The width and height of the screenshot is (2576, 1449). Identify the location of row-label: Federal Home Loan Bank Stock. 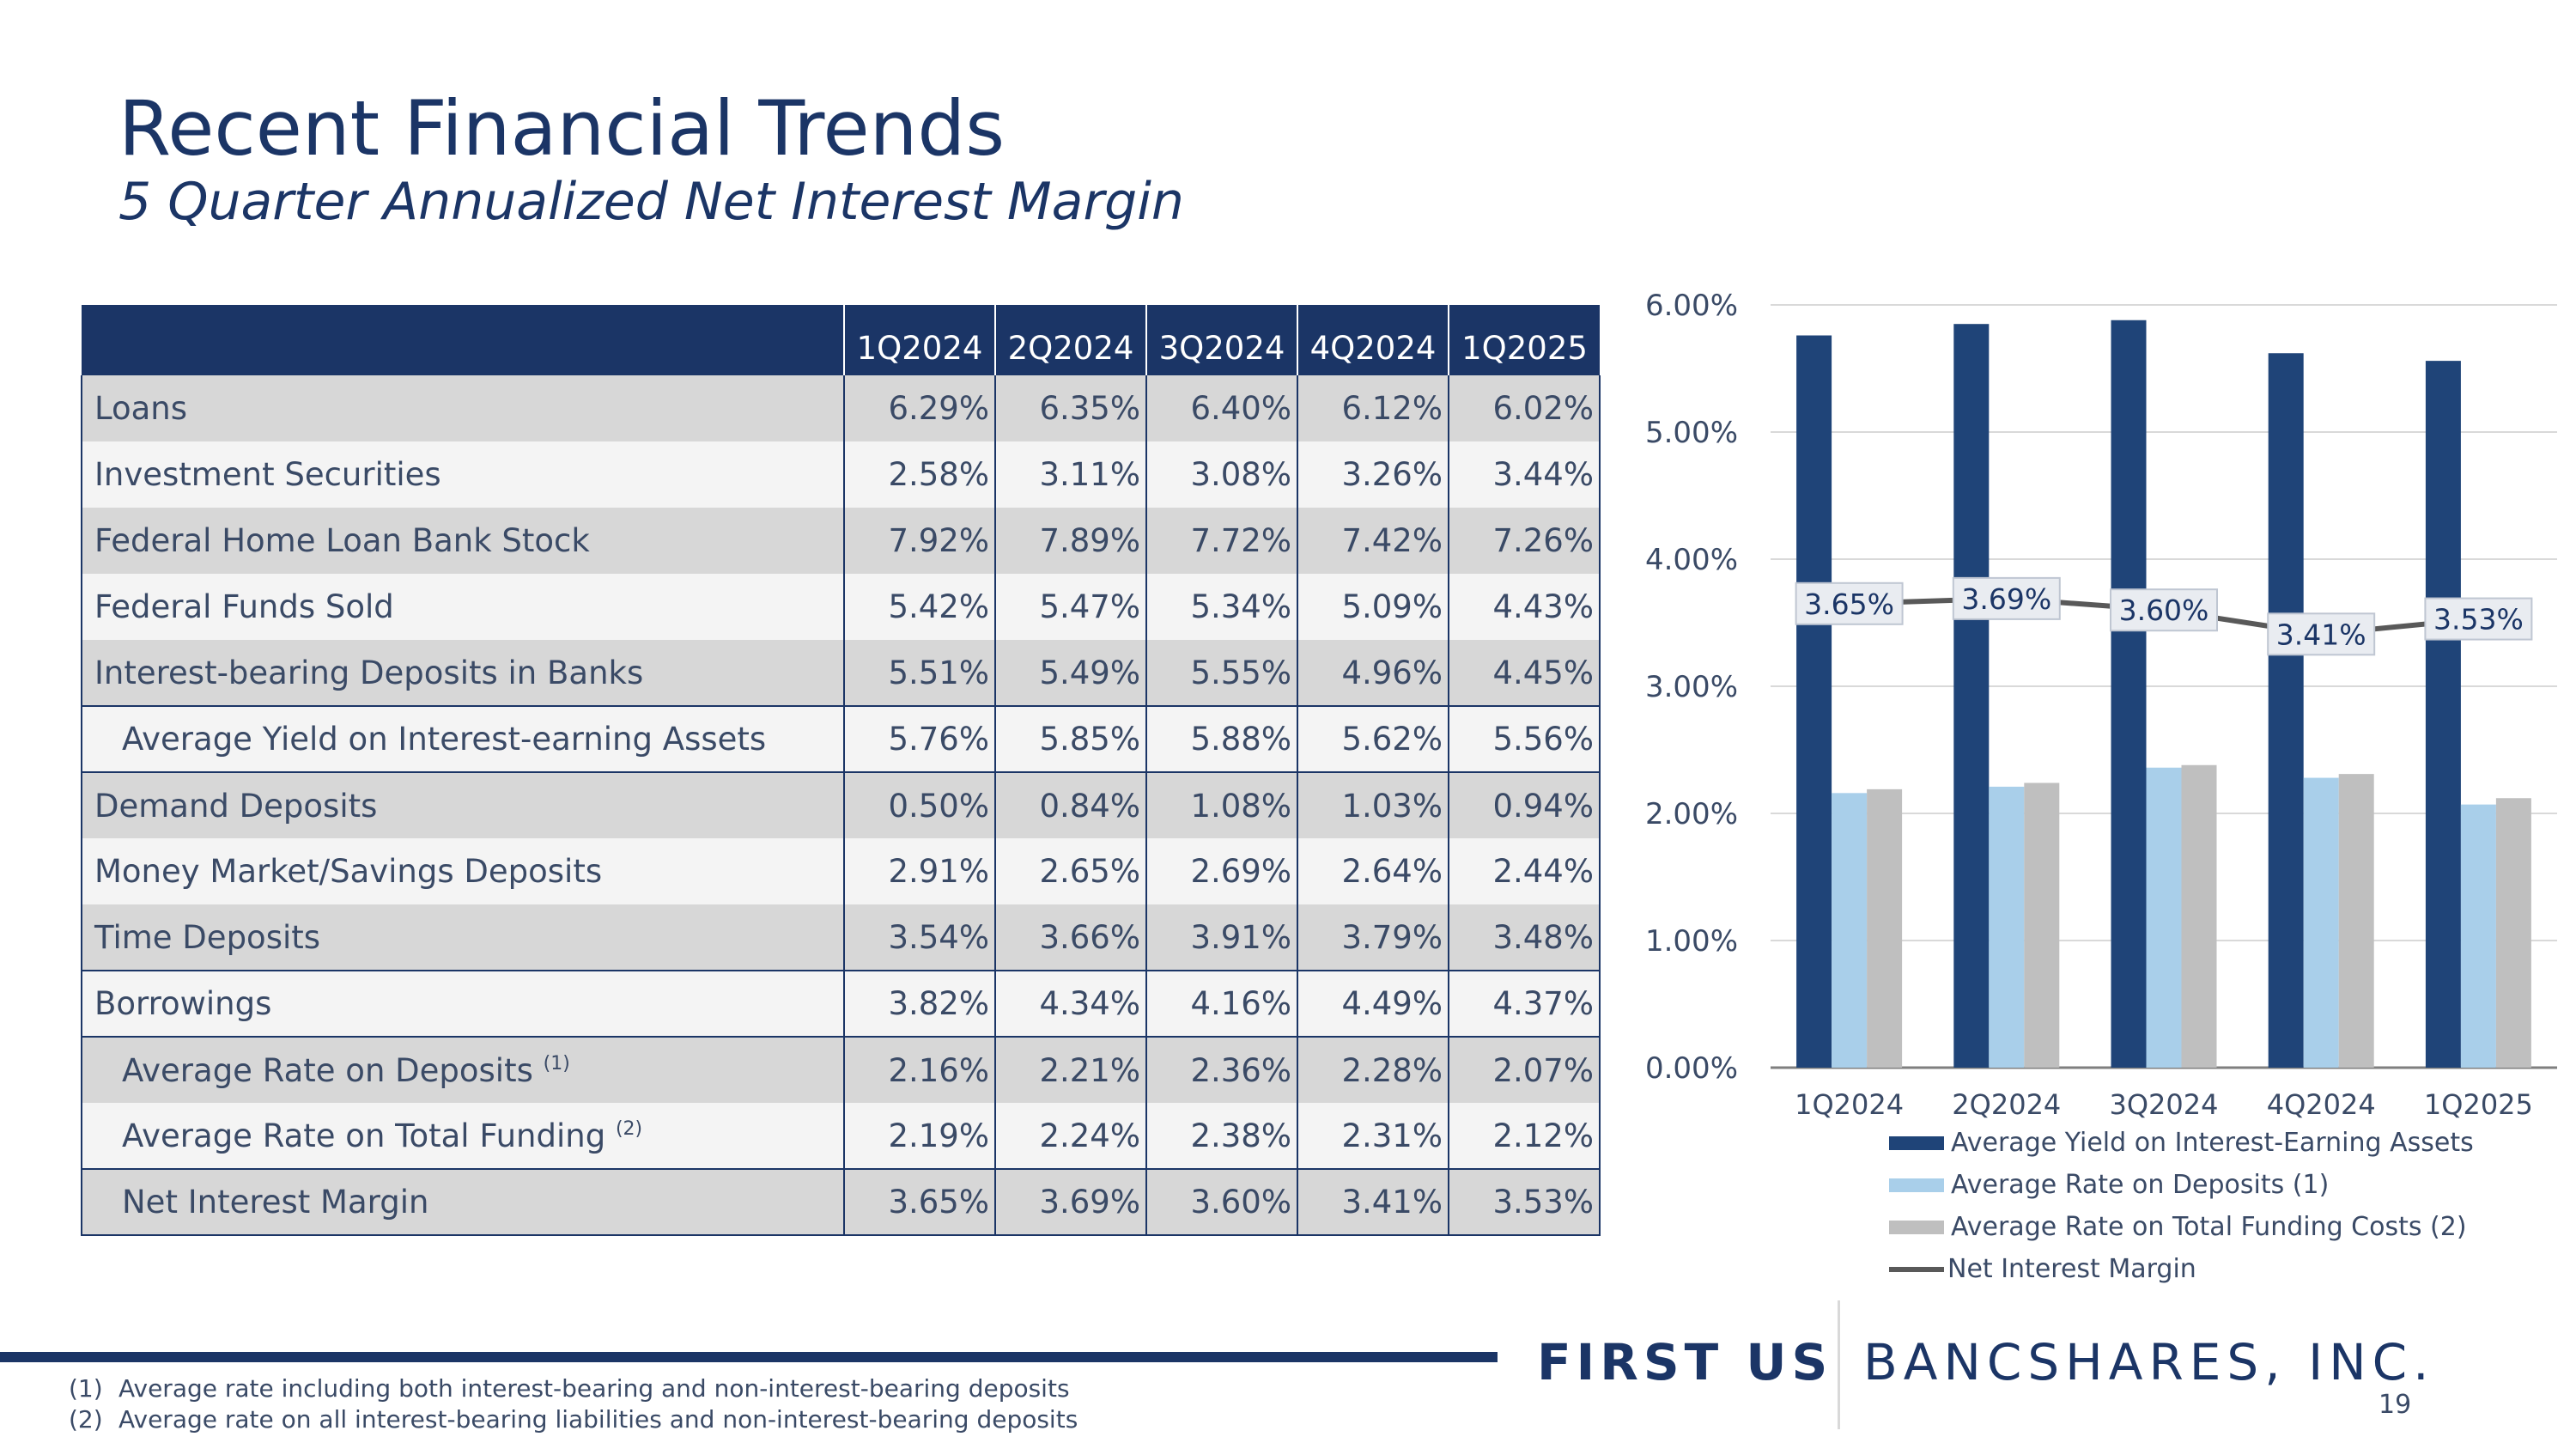
(342, 540).